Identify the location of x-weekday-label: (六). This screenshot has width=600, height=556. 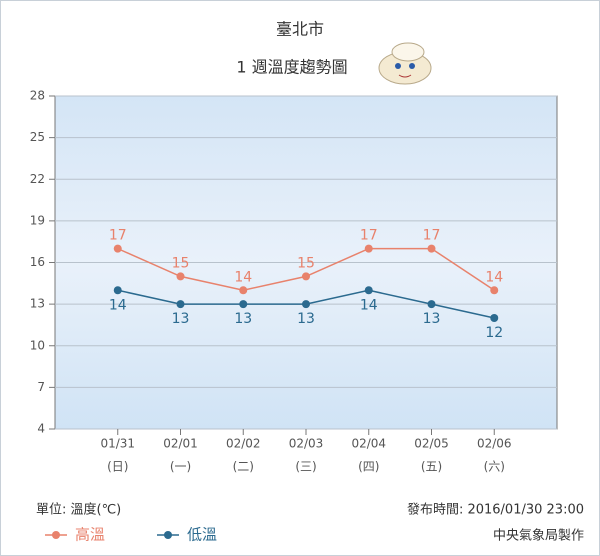
(494, 467).